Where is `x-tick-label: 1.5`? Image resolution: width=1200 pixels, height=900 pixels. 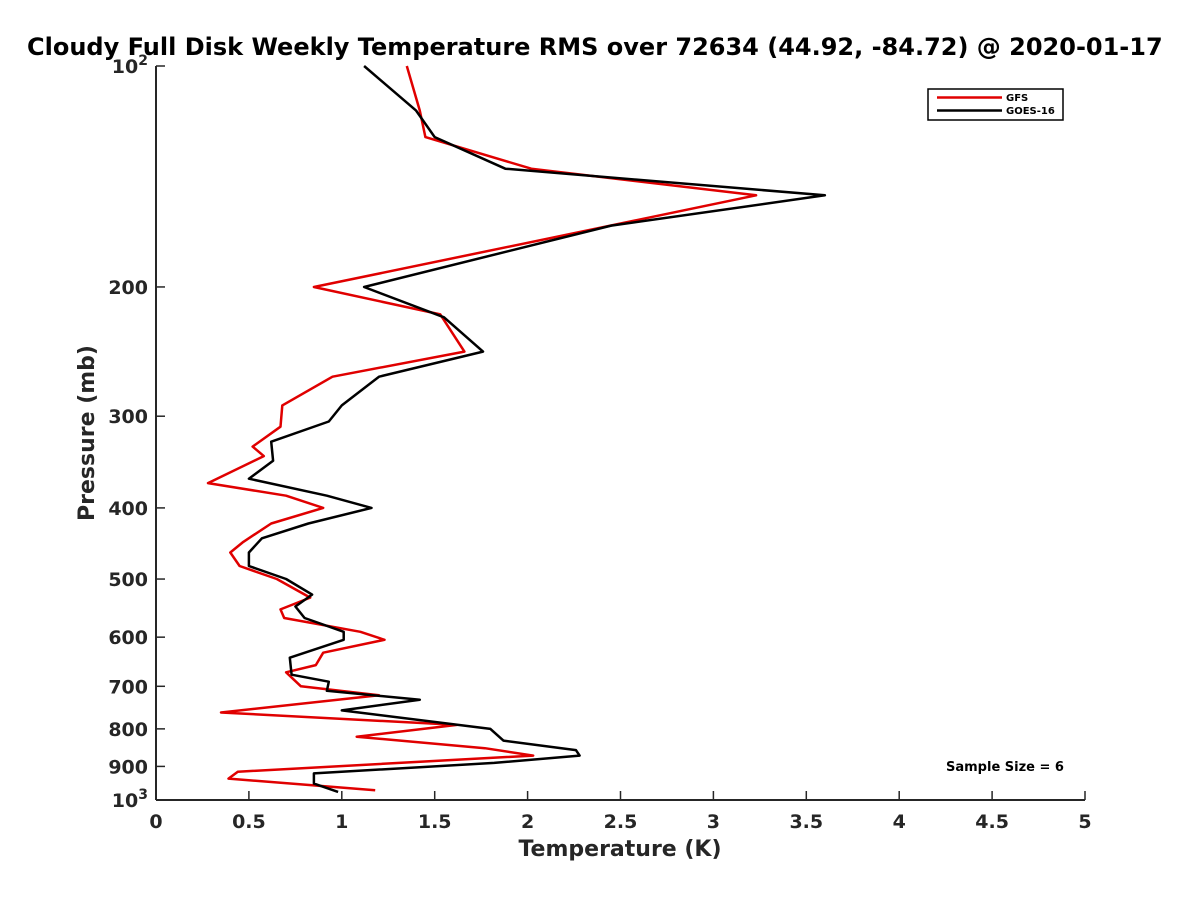
x-tick-label: 1.5 is located at coordinates (435, 822).